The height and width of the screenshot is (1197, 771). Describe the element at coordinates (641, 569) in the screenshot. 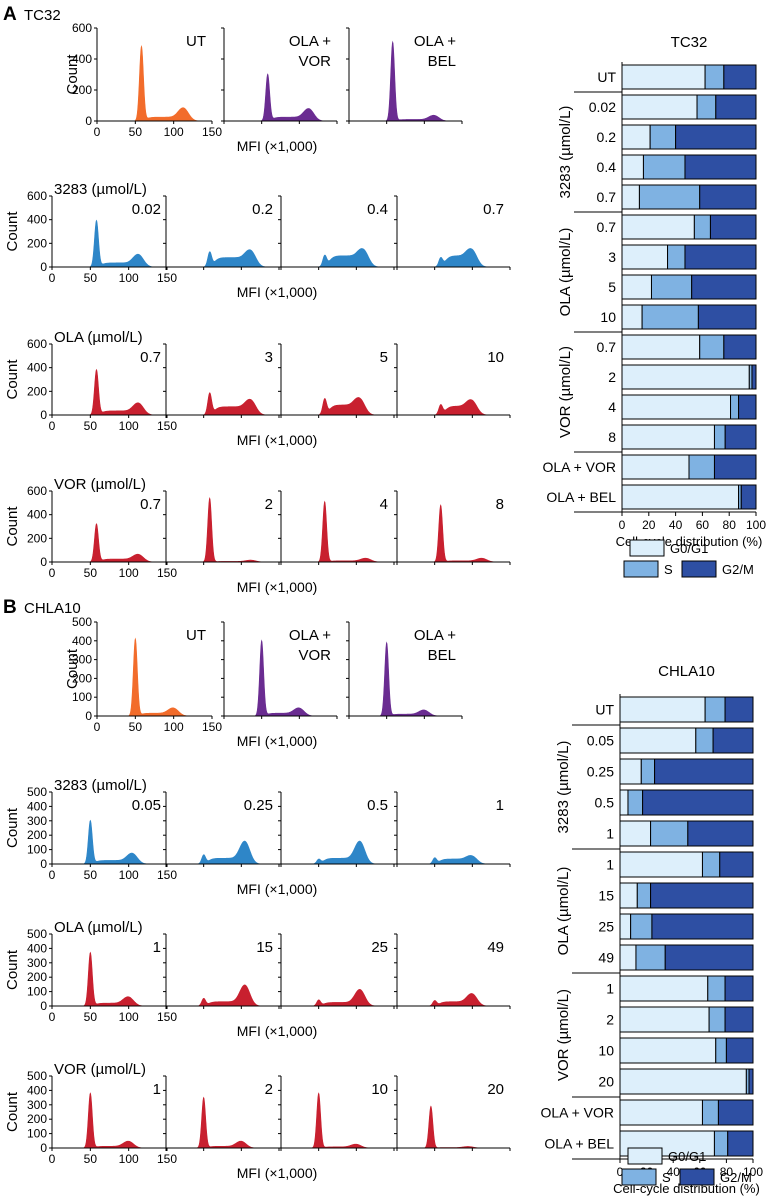

I see `legend-swatch-s` at that location.